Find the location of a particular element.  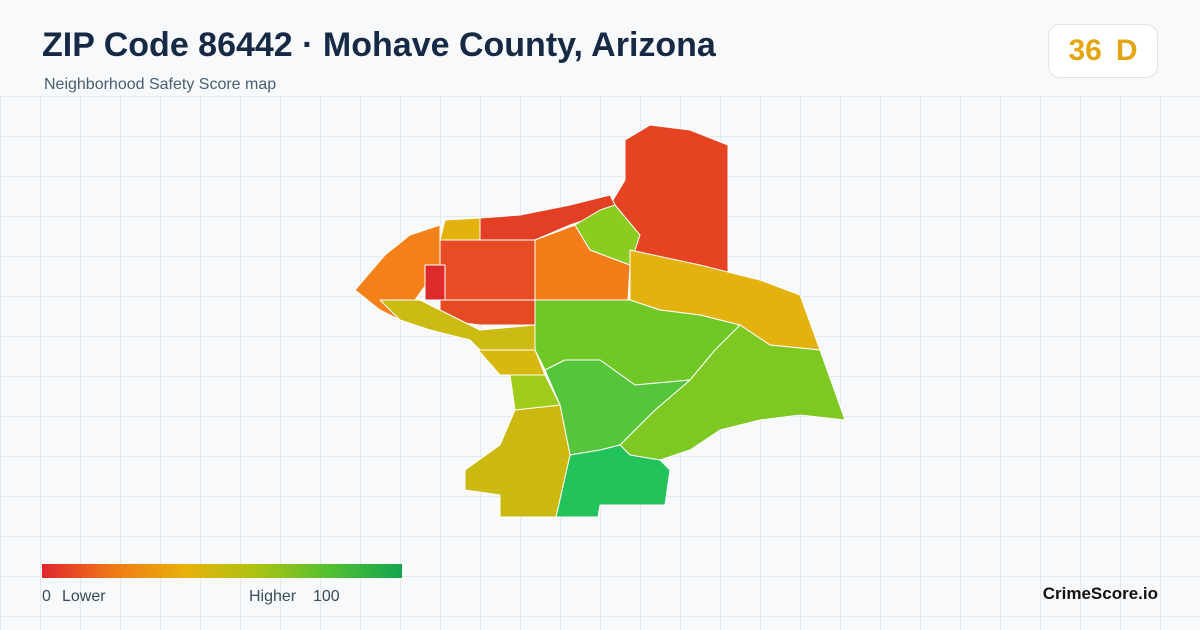

legend-max: 100 is located at coordinates (326, 596).